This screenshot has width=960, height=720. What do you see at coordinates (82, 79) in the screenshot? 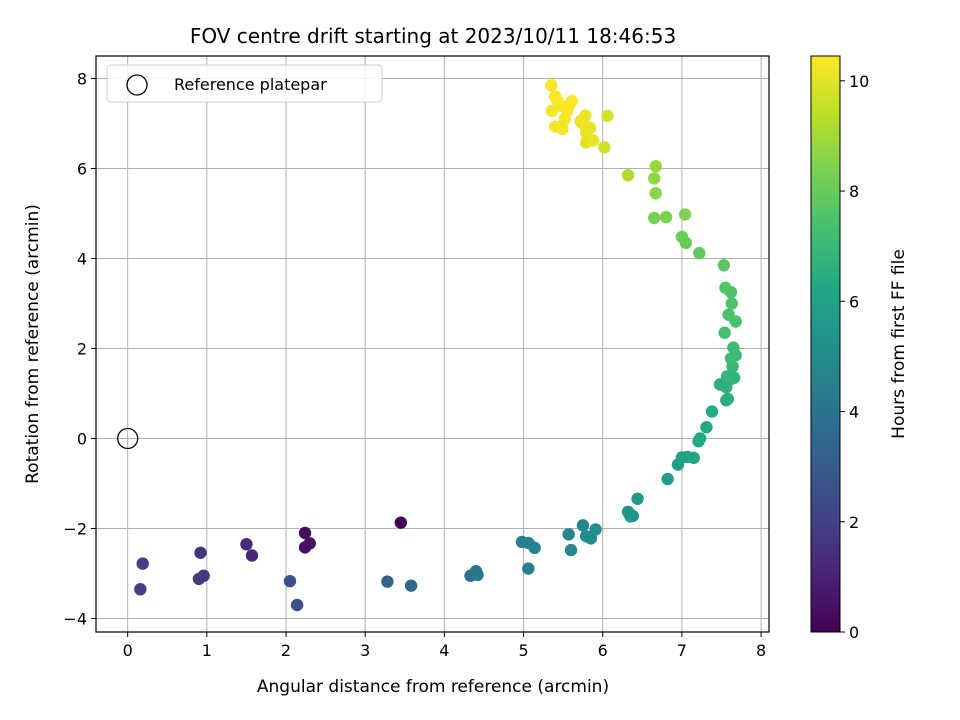
I see `y-tick-label: 8` at bounding box center [82, 79].